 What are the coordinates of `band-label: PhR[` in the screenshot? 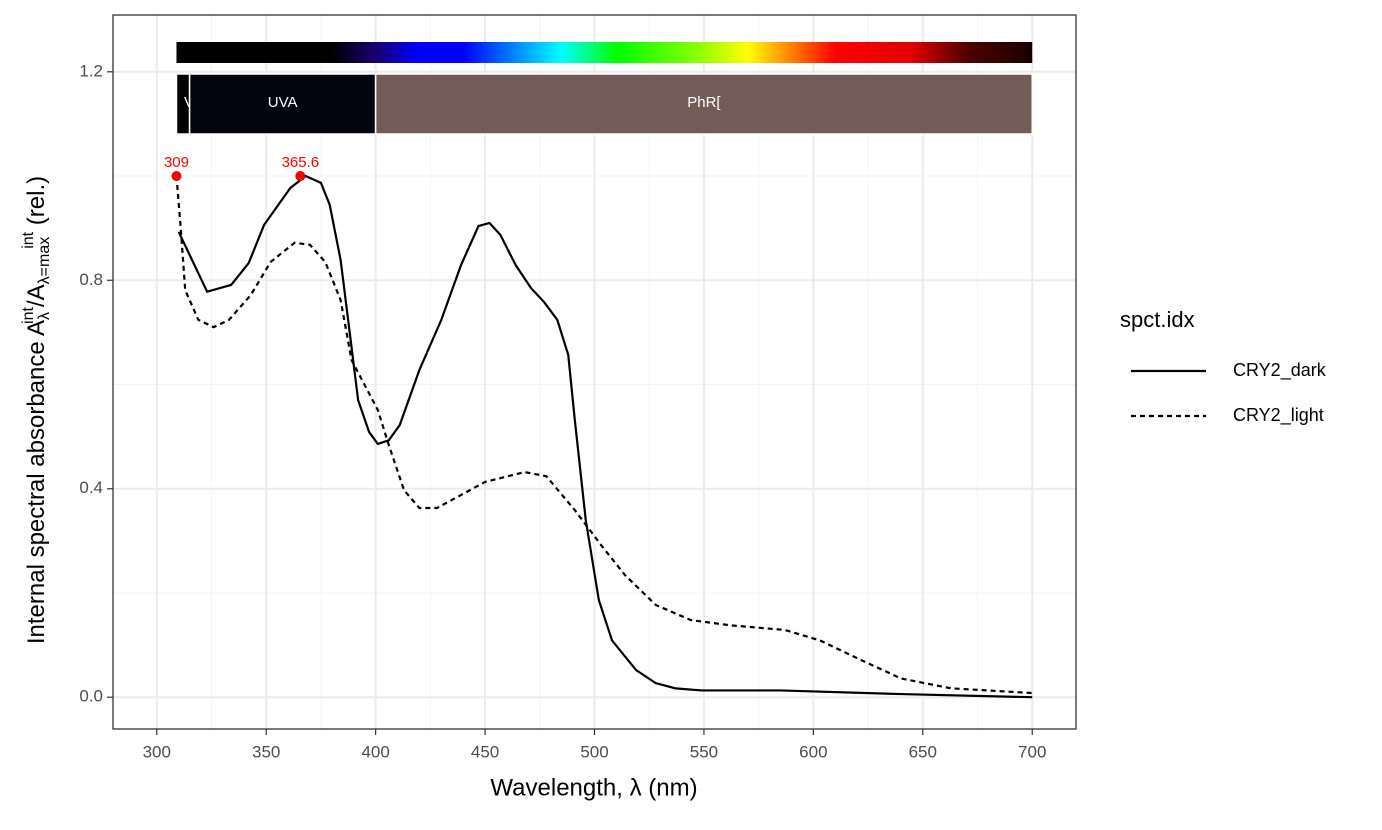 It's located at (704, 102).